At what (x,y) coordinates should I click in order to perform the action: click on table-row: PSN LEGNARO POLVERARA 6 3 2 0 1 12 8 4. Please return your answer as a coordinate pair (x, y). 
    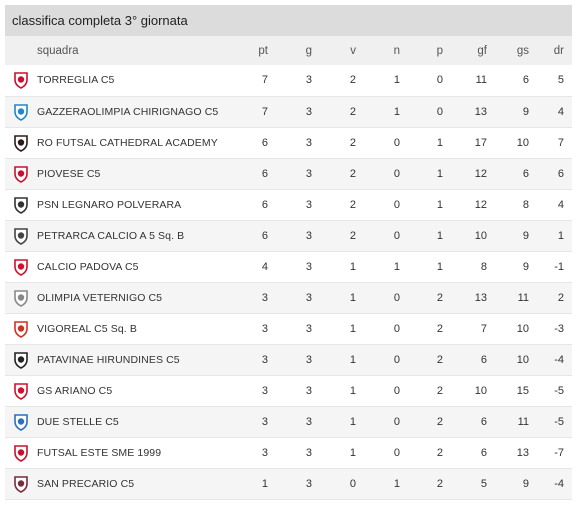
    Looking at the image, I should click on (288, 204).